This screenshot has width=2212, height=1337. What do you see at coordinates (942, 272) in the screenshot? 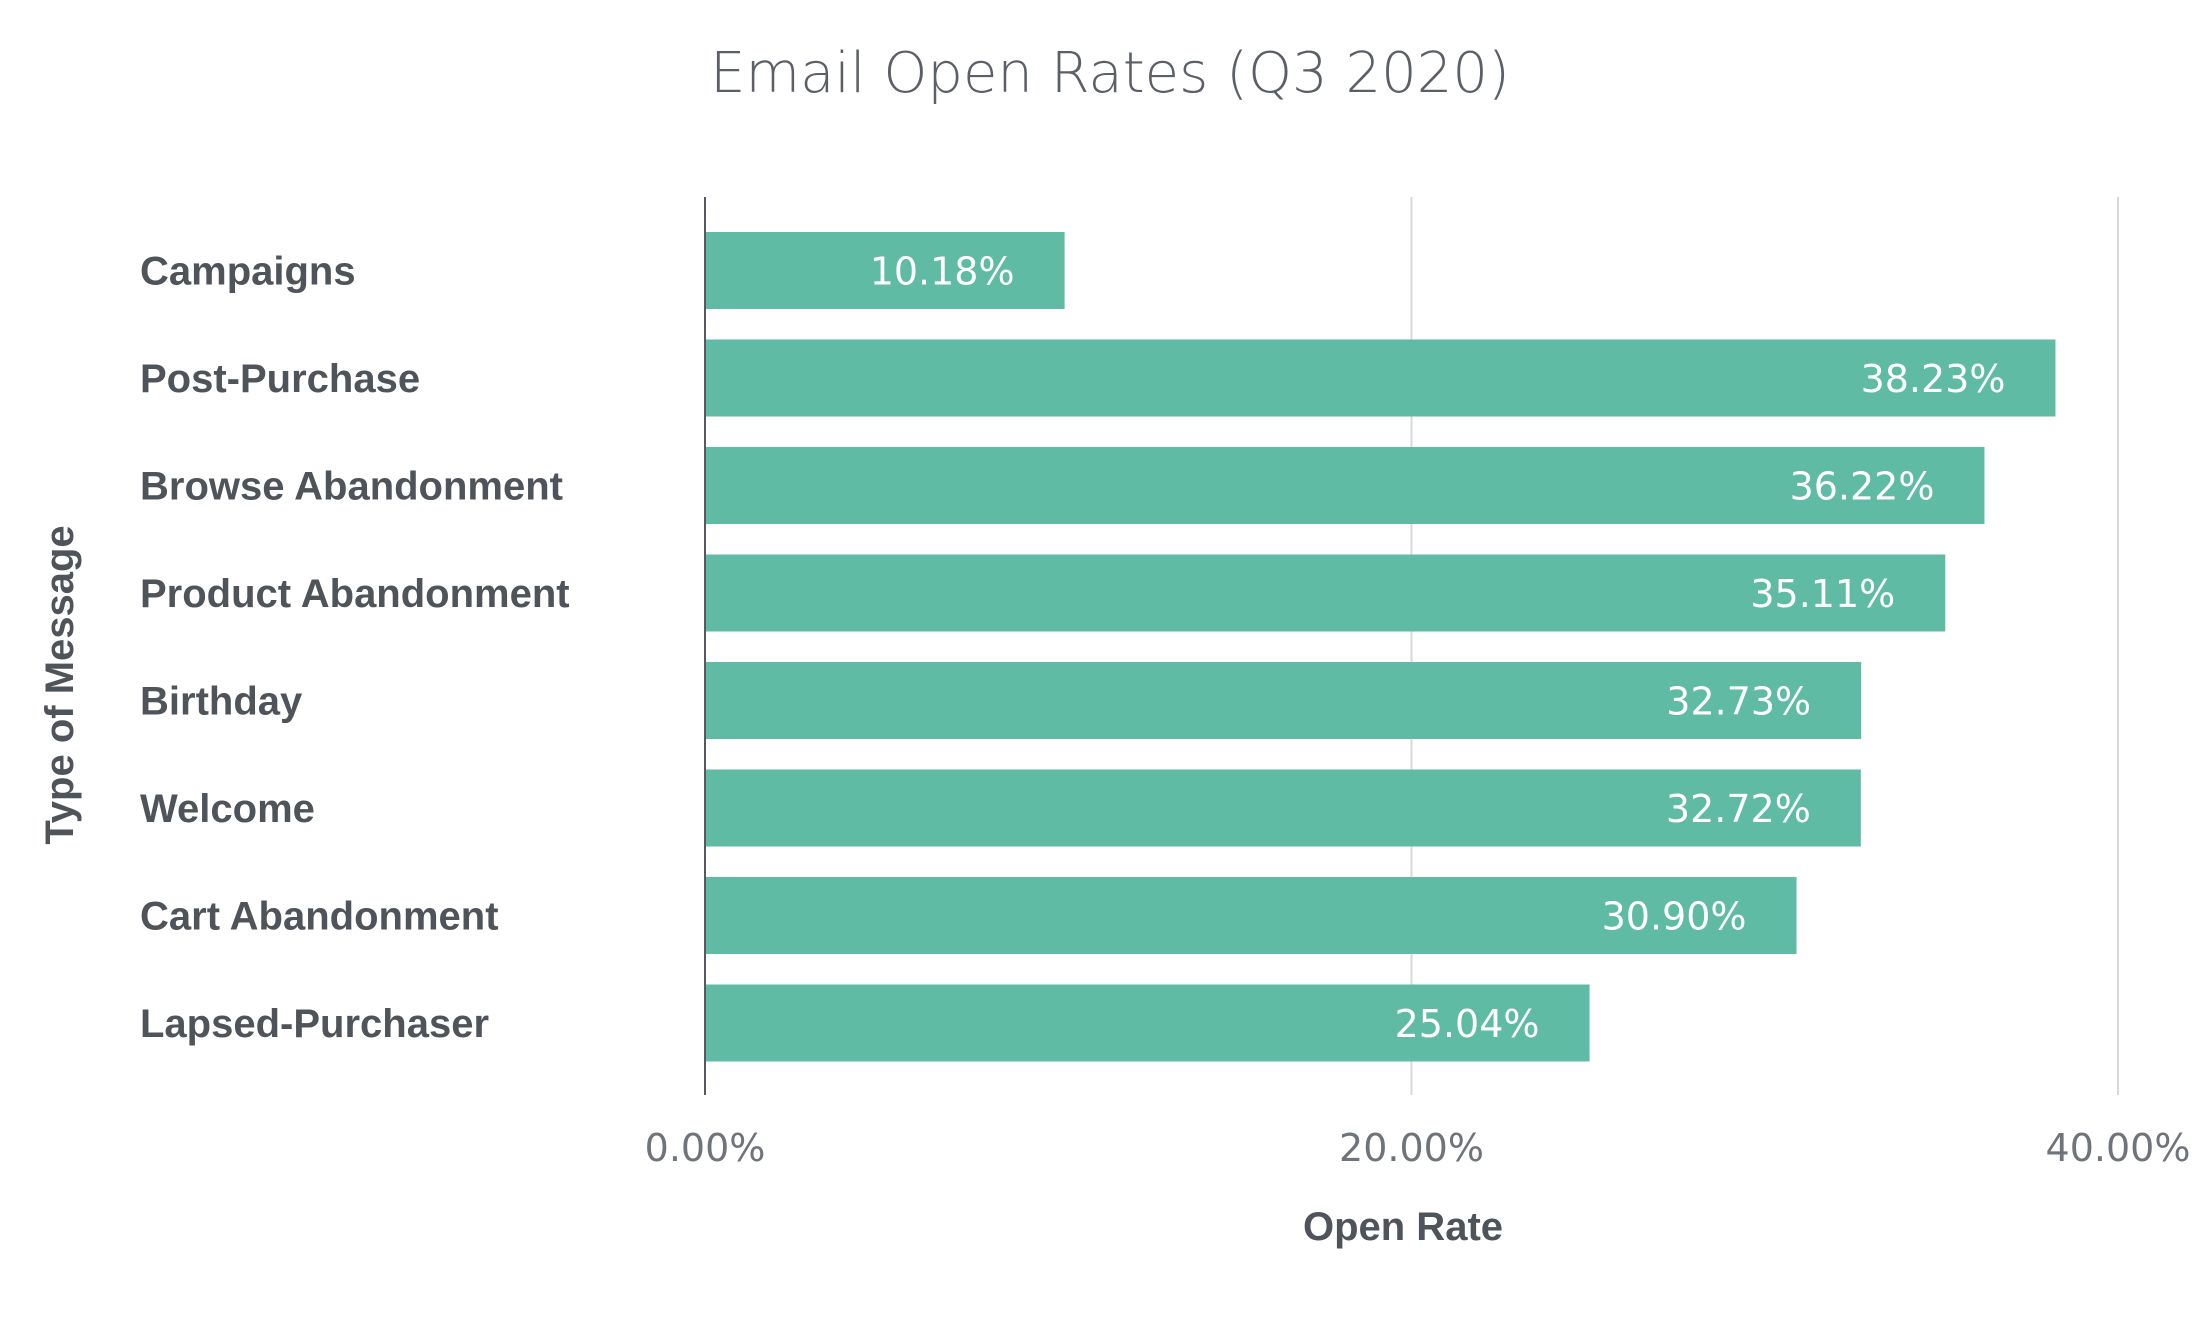
I see `data-label: 10.18%` at bounding box center [942, 272].